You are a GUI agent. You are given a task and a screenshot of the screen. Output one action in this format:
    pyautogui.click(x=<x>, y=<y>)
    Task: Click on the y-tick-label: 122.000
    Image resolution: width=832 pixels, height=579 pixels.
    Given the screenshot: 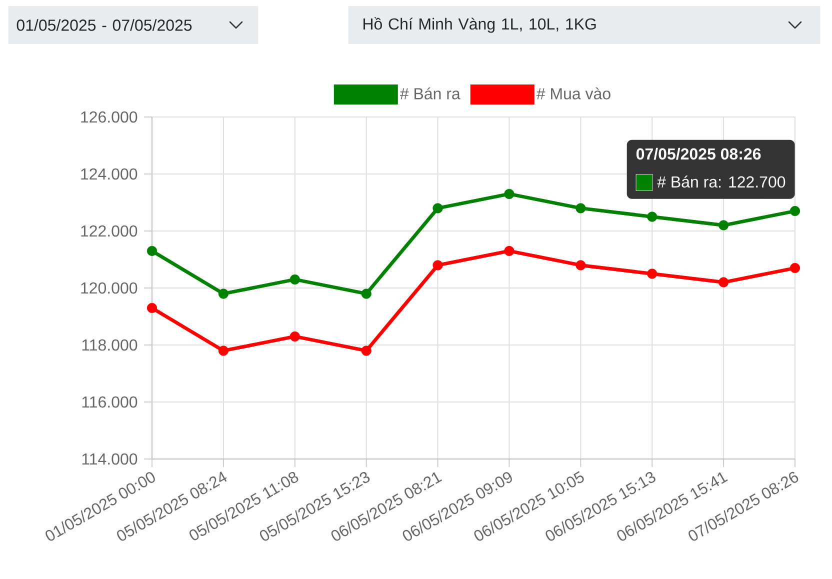 What is the action you would take?
    pyautogui.click(x=109, y=231)
    